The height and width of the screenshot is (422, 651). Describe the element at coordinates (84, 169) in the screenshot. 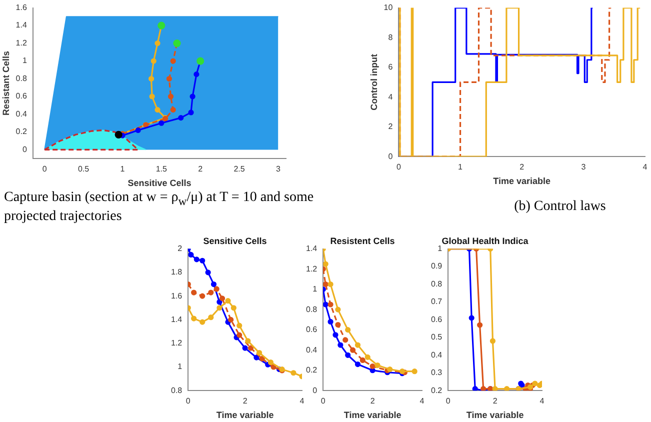

I see `x-tick-label: 0.5` at that location.